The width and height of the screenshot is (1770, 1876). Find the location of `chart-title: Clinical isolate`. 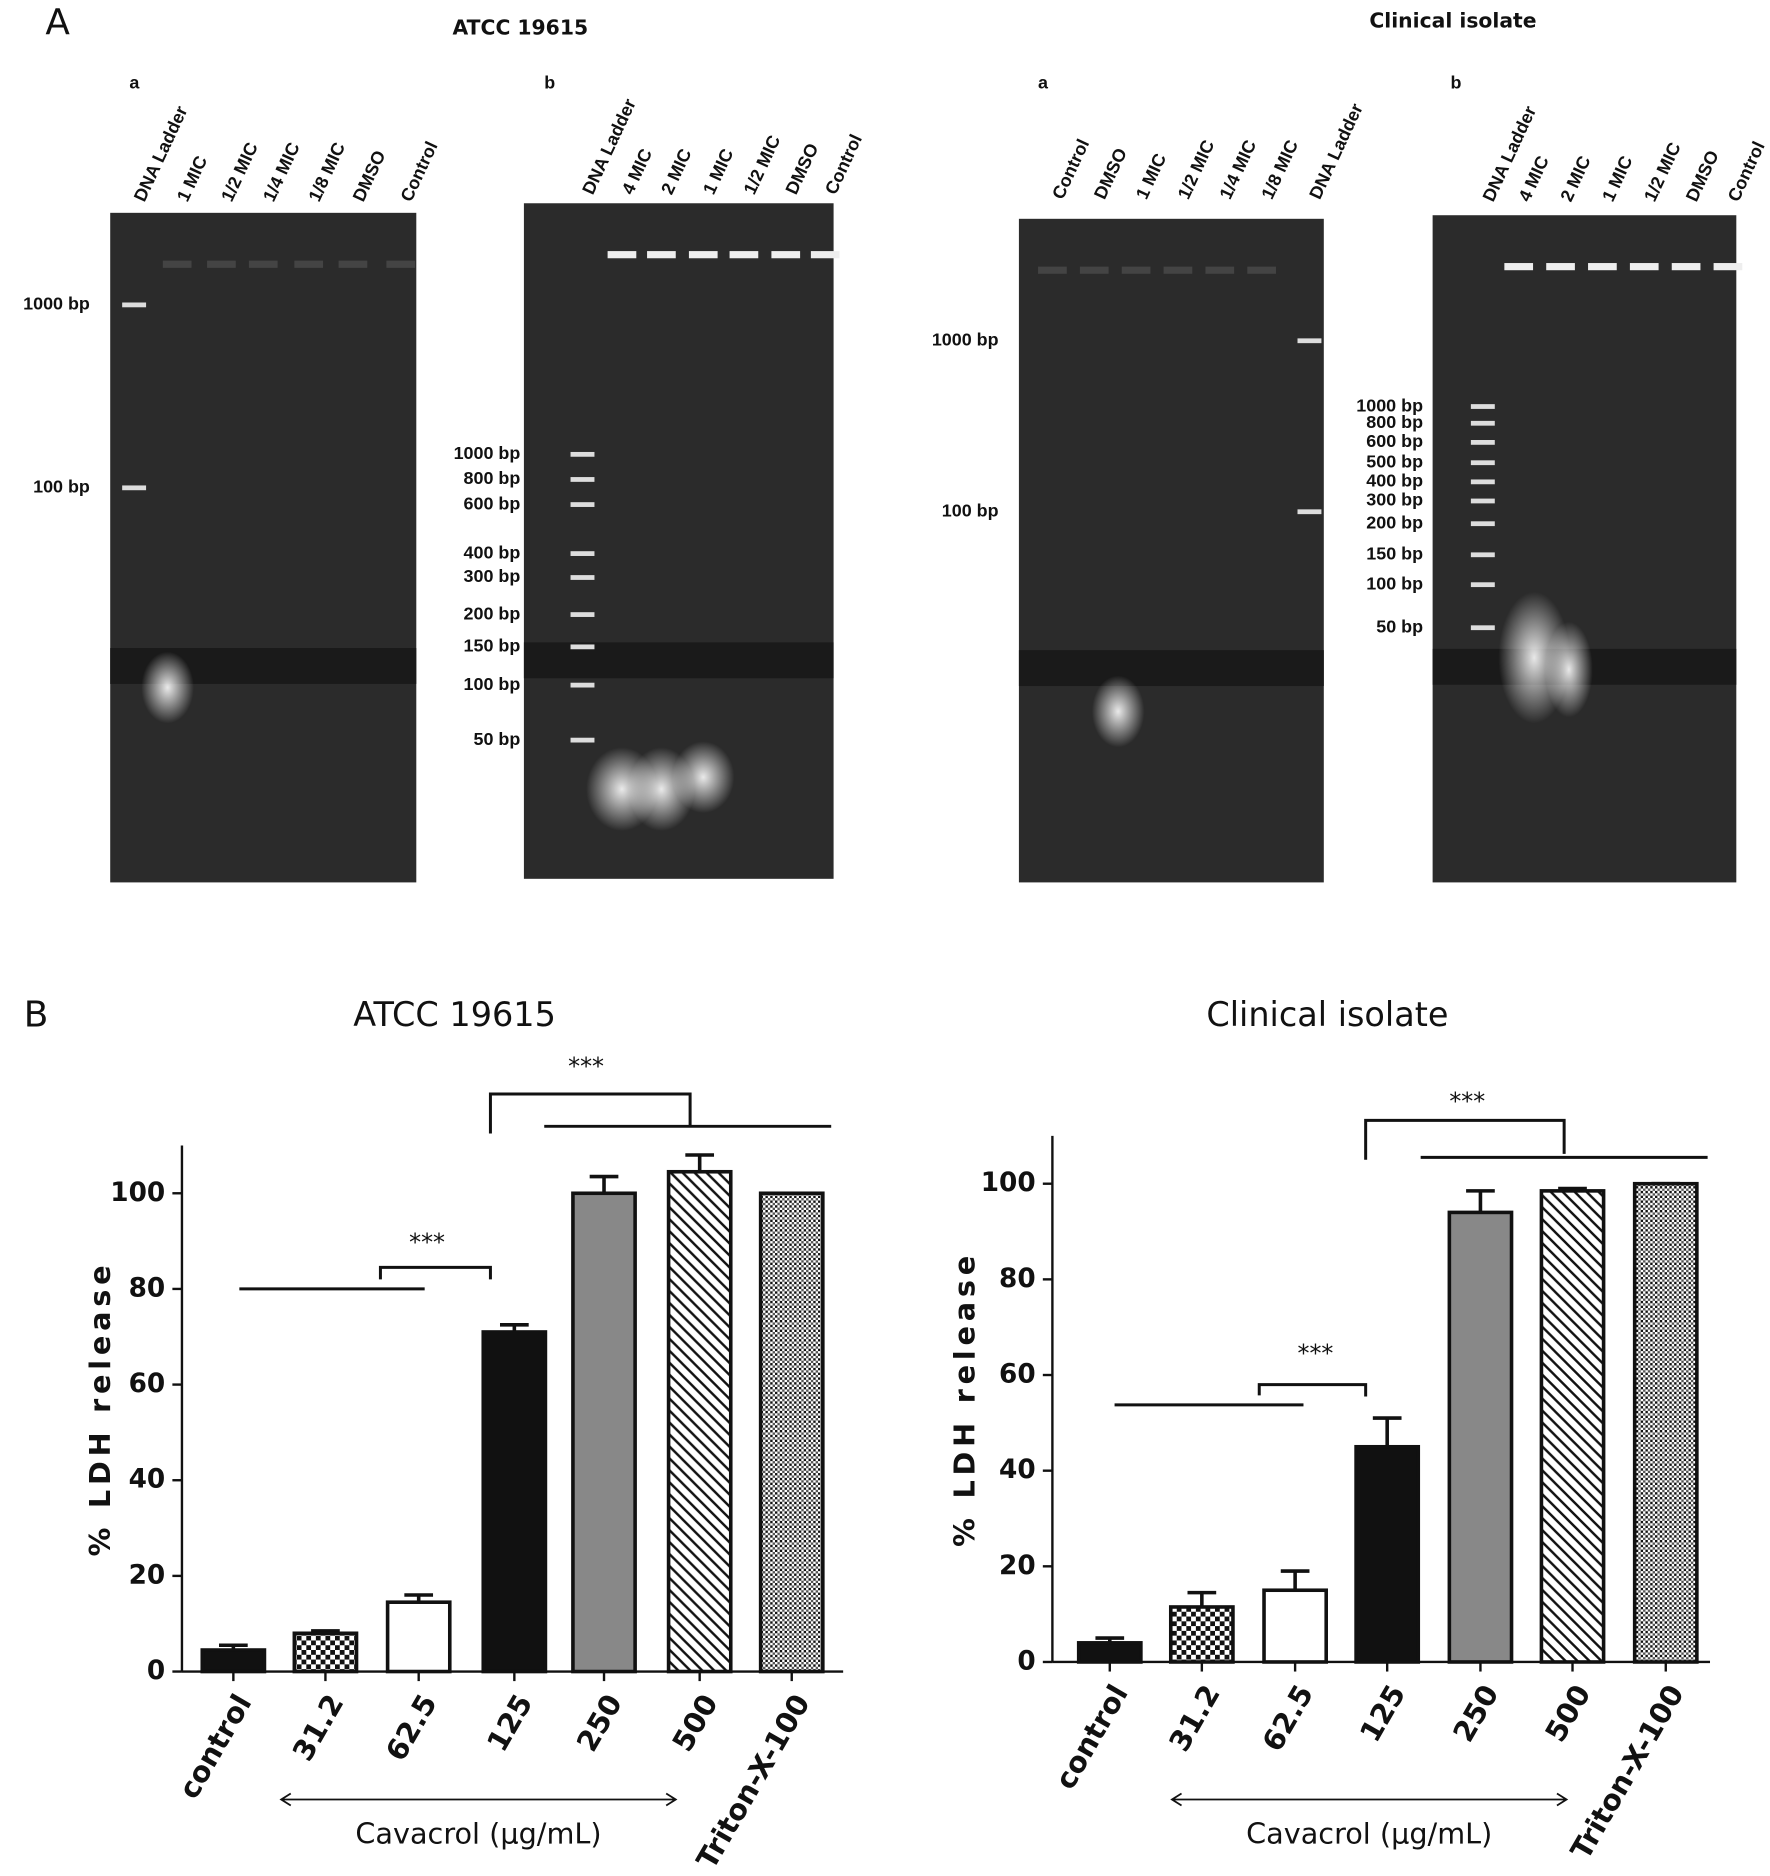

chart-title: Clinical isolate is located at coordinates (1327, 1014).